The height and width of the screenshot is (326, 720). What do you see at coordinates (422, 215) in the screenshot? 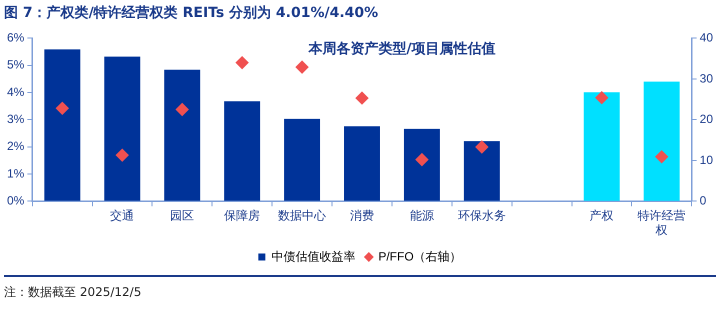
I see `x-tick-label: 能源` at bounding box center [422, 215].